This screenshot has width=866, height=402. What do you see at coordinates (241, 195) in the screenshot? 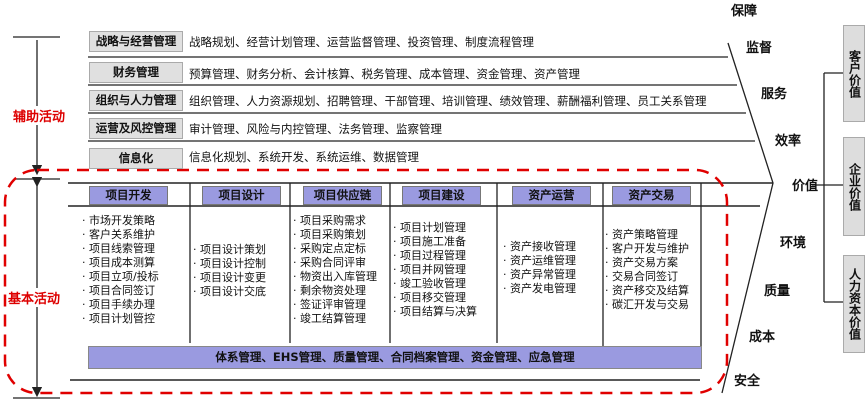
I see `header-project-design: 项目设计` at bounding box center [241, 195].